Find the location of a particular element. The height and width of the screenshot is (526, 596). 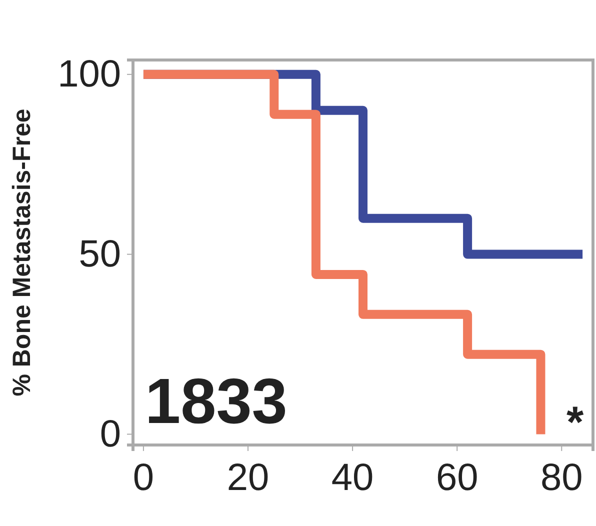

y-tick-label: 100 is located at coordinates (89, 75).